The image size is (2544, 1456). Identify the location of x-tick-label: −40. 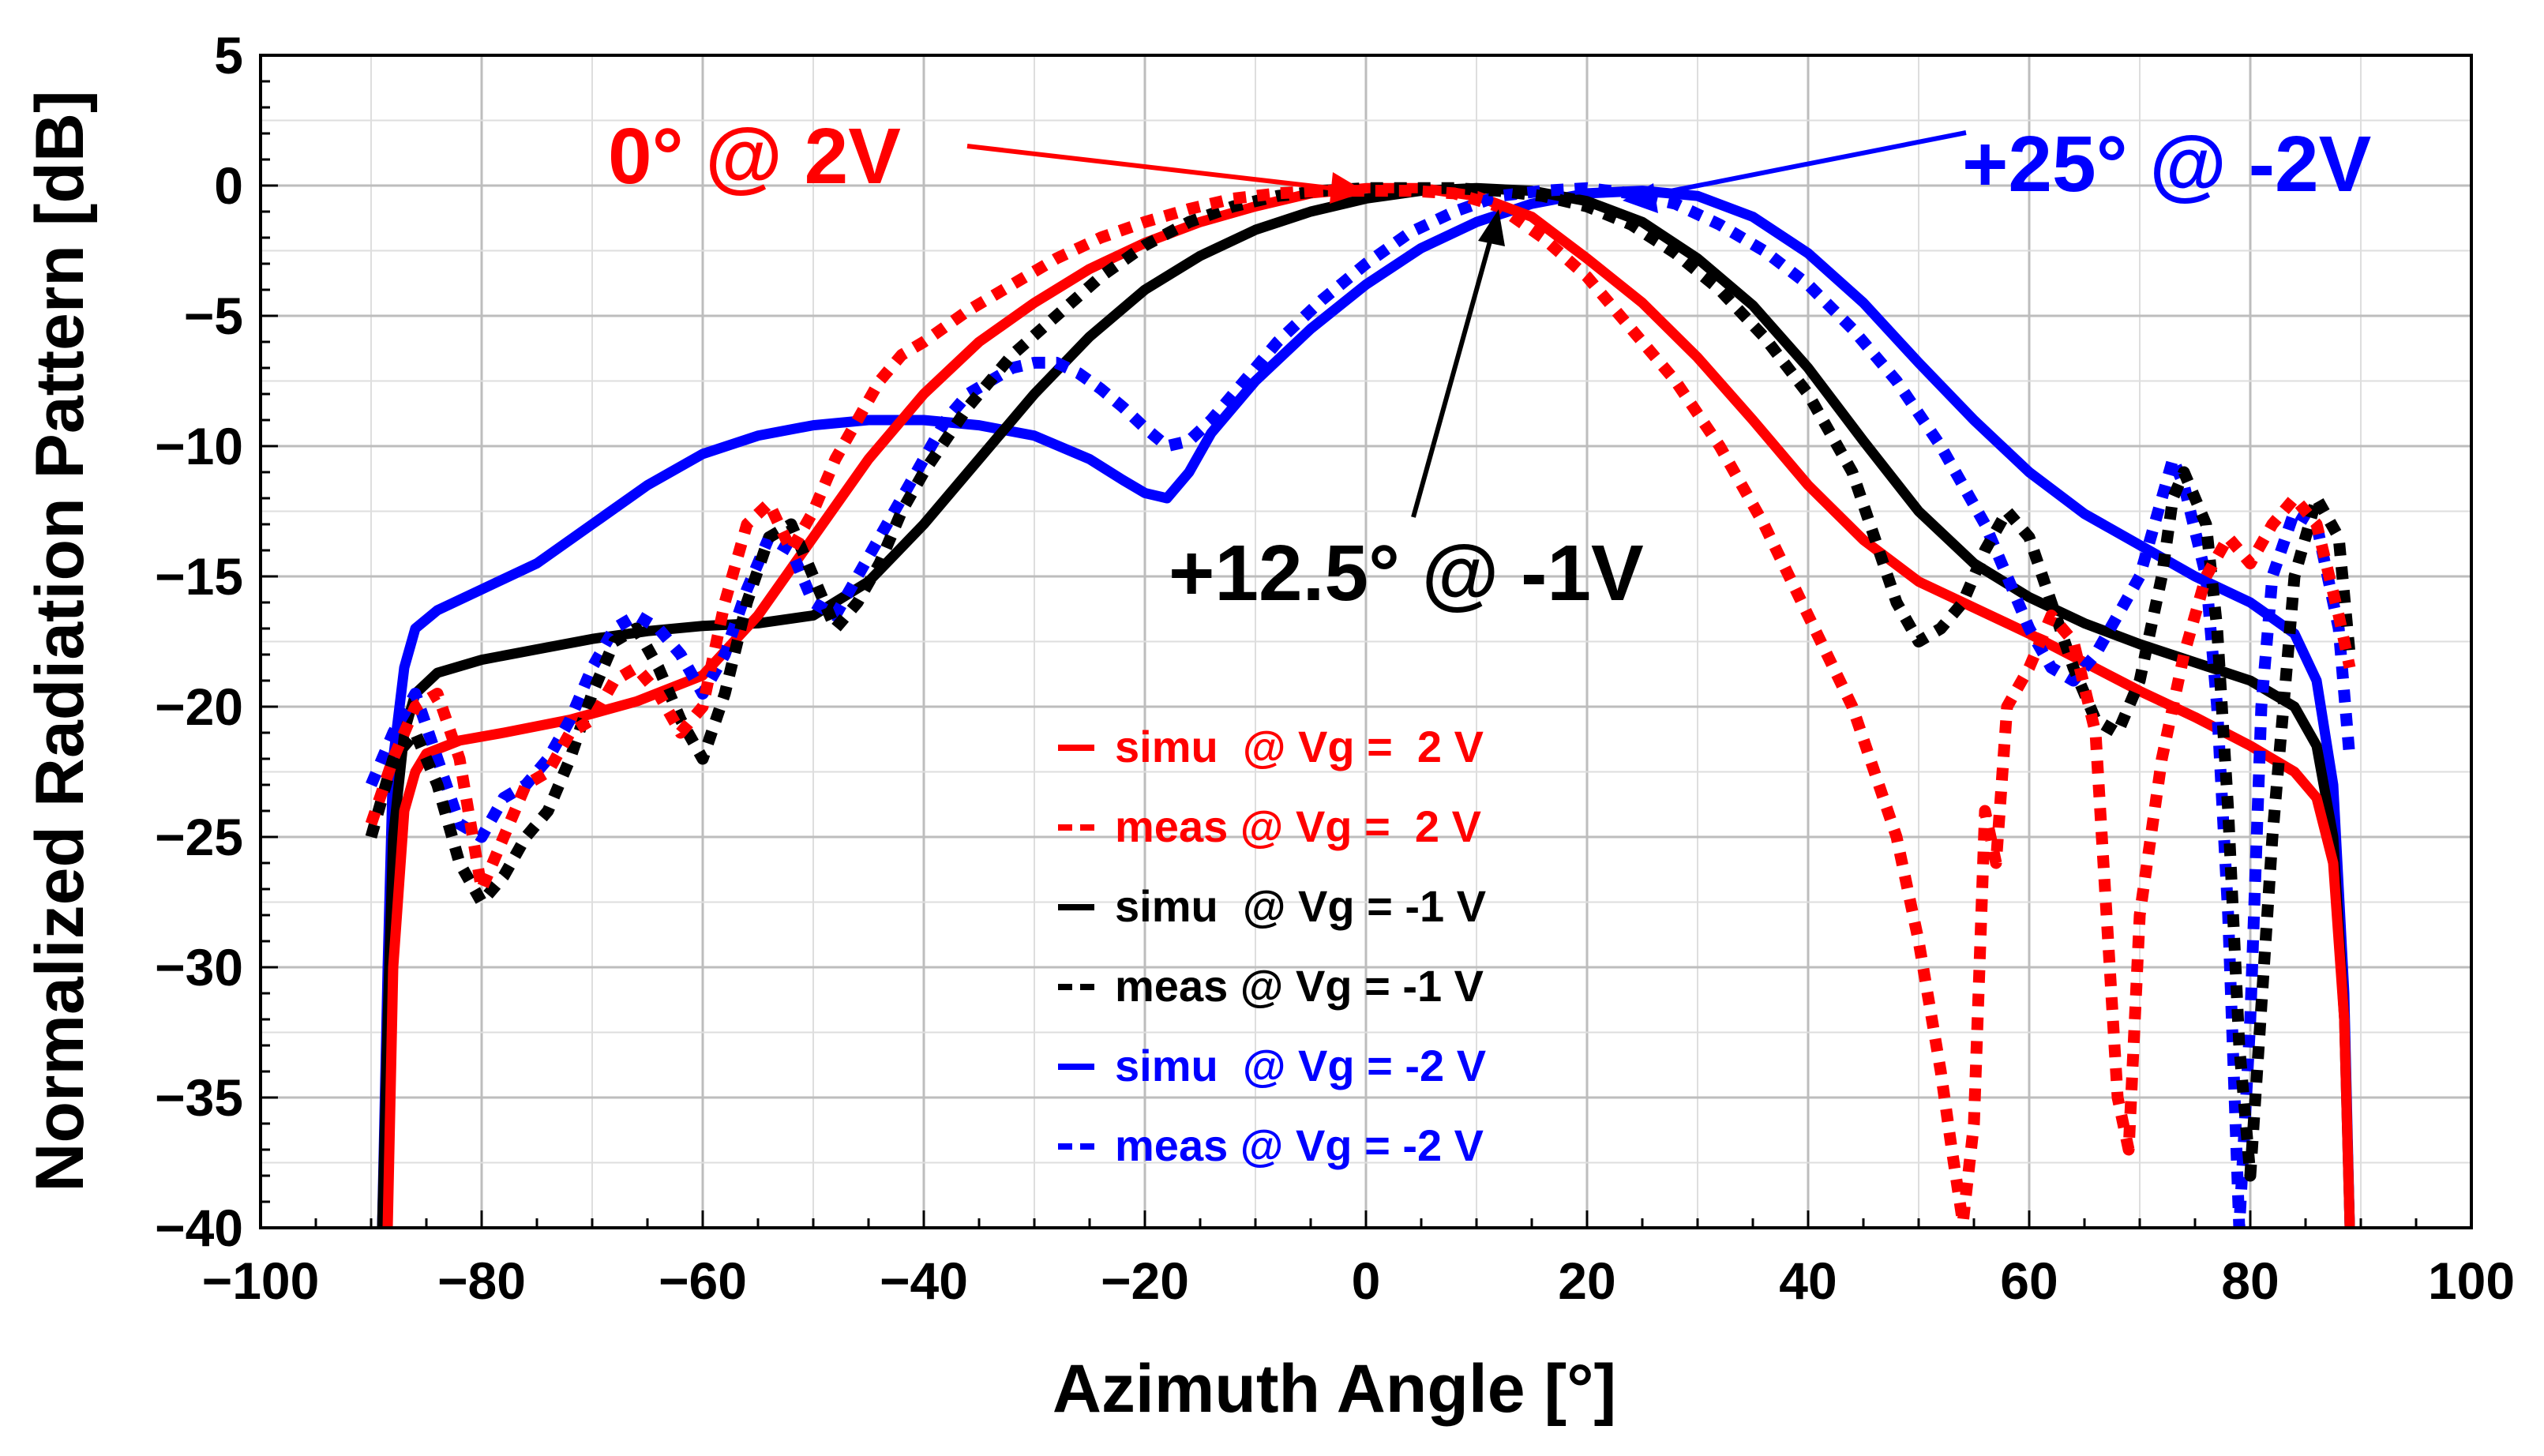
(924, 1280).